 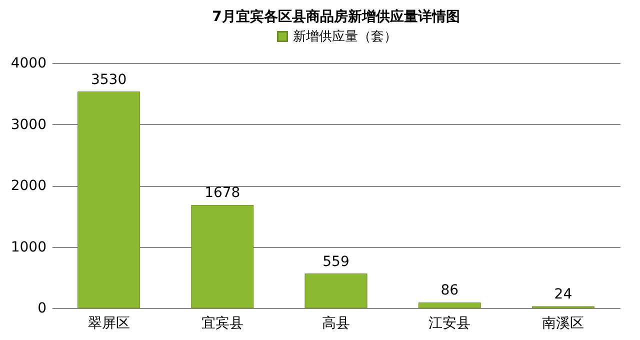 I want to click on x-tick-label: 翠屏区, so click(x=109, y=324).